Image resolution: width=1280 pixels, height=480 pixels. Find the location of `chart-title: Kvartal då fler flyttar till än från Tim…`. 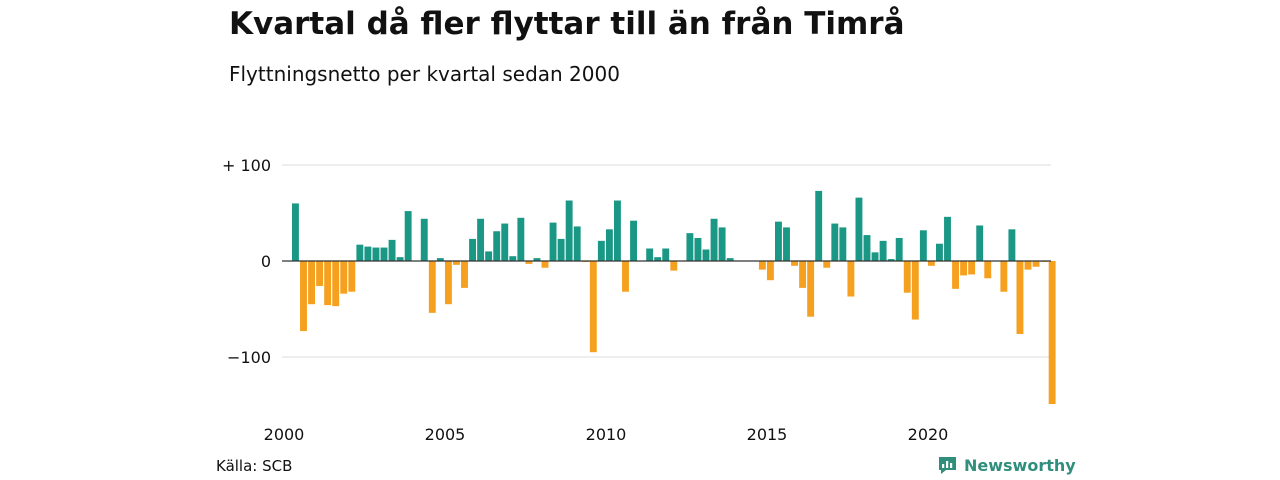

chart-title: Kvartal då fler flyttar till än från Tim… is located at coordinates (567, 24).